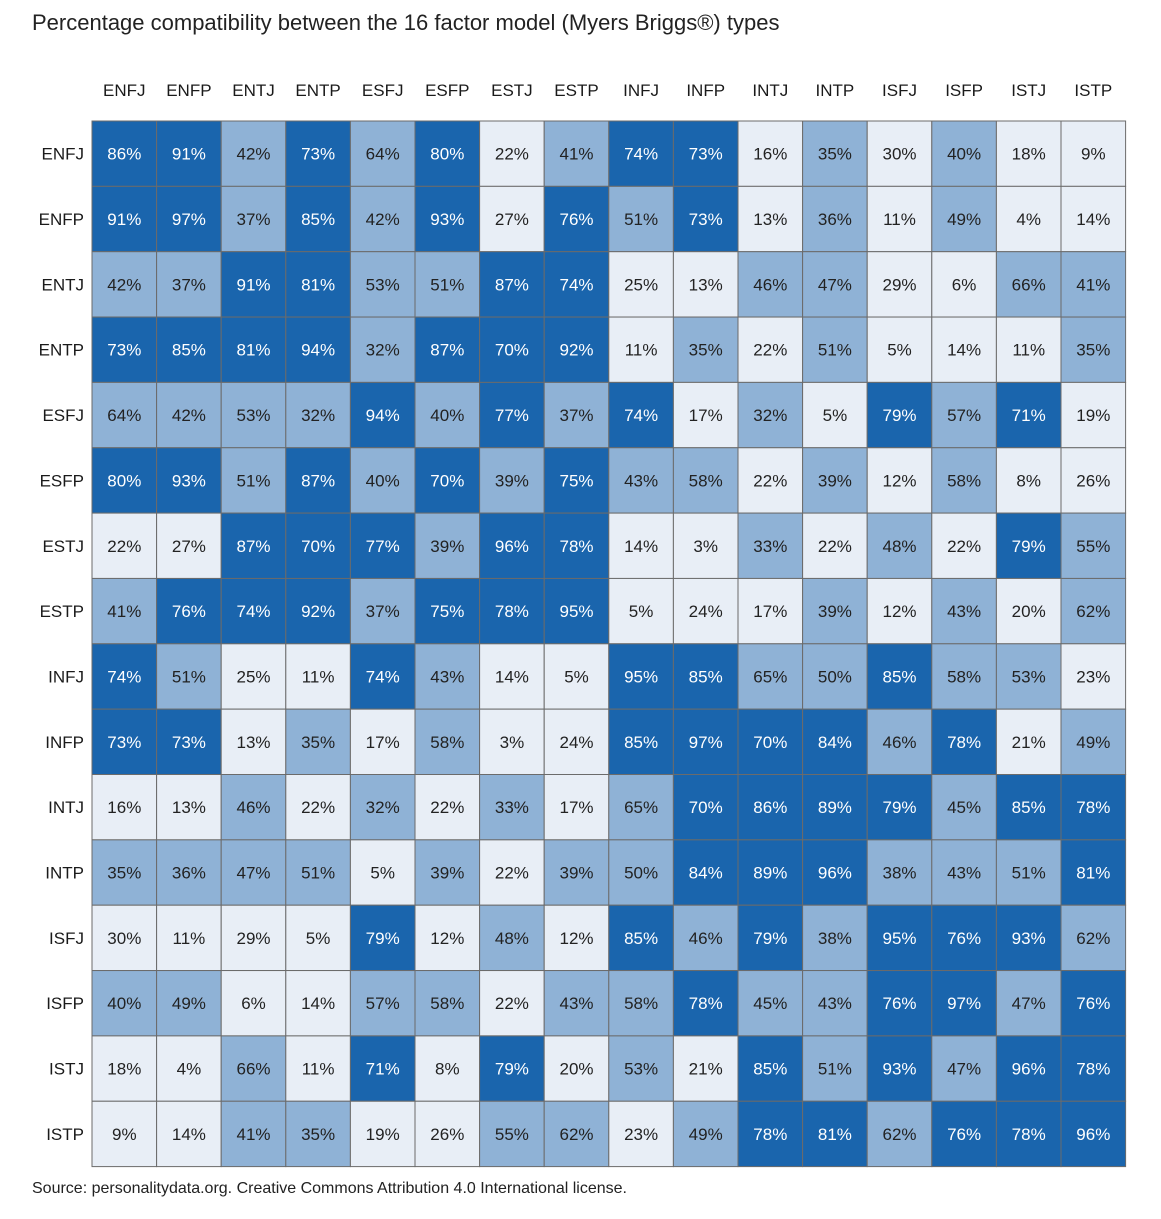 This screenshot has height=1219, width=1161. Describe the element at coordinates (576, 480) in the screenshot. I see `cell-value-label: 75%` at that location.